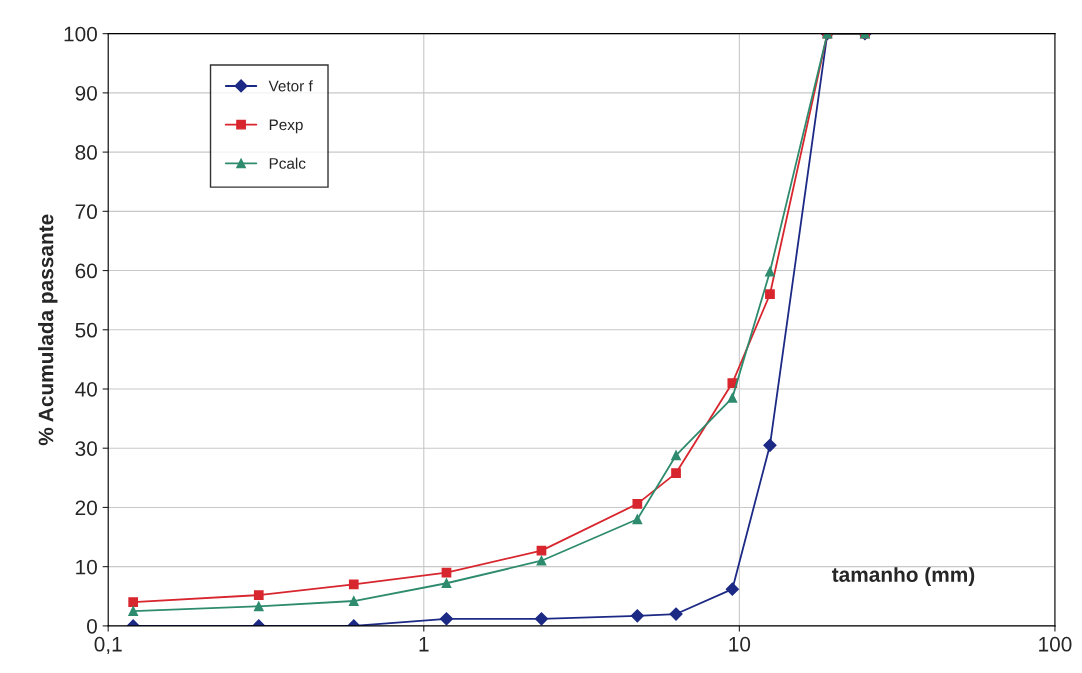 The image size is (1082, 673). What do you see at coordinates (86, 330) in the screenshot?
I see `y-tick-label: 50` at bounding box center [86, 330].